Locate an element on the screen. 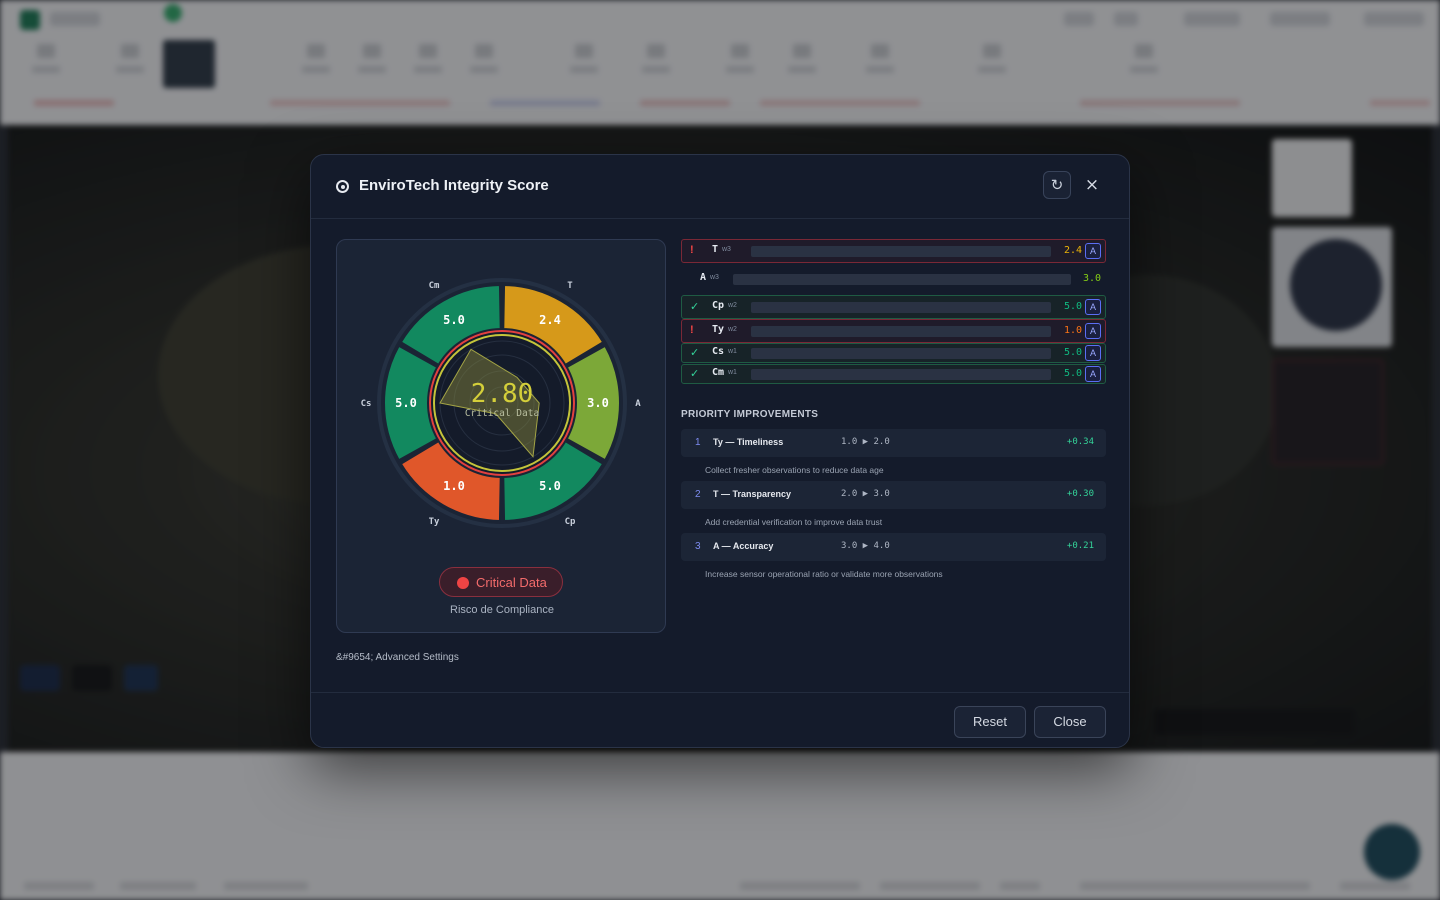 The image size is (1440, 900). priority-dimension-name: T — Transparency is located at coordinates (752, 494).